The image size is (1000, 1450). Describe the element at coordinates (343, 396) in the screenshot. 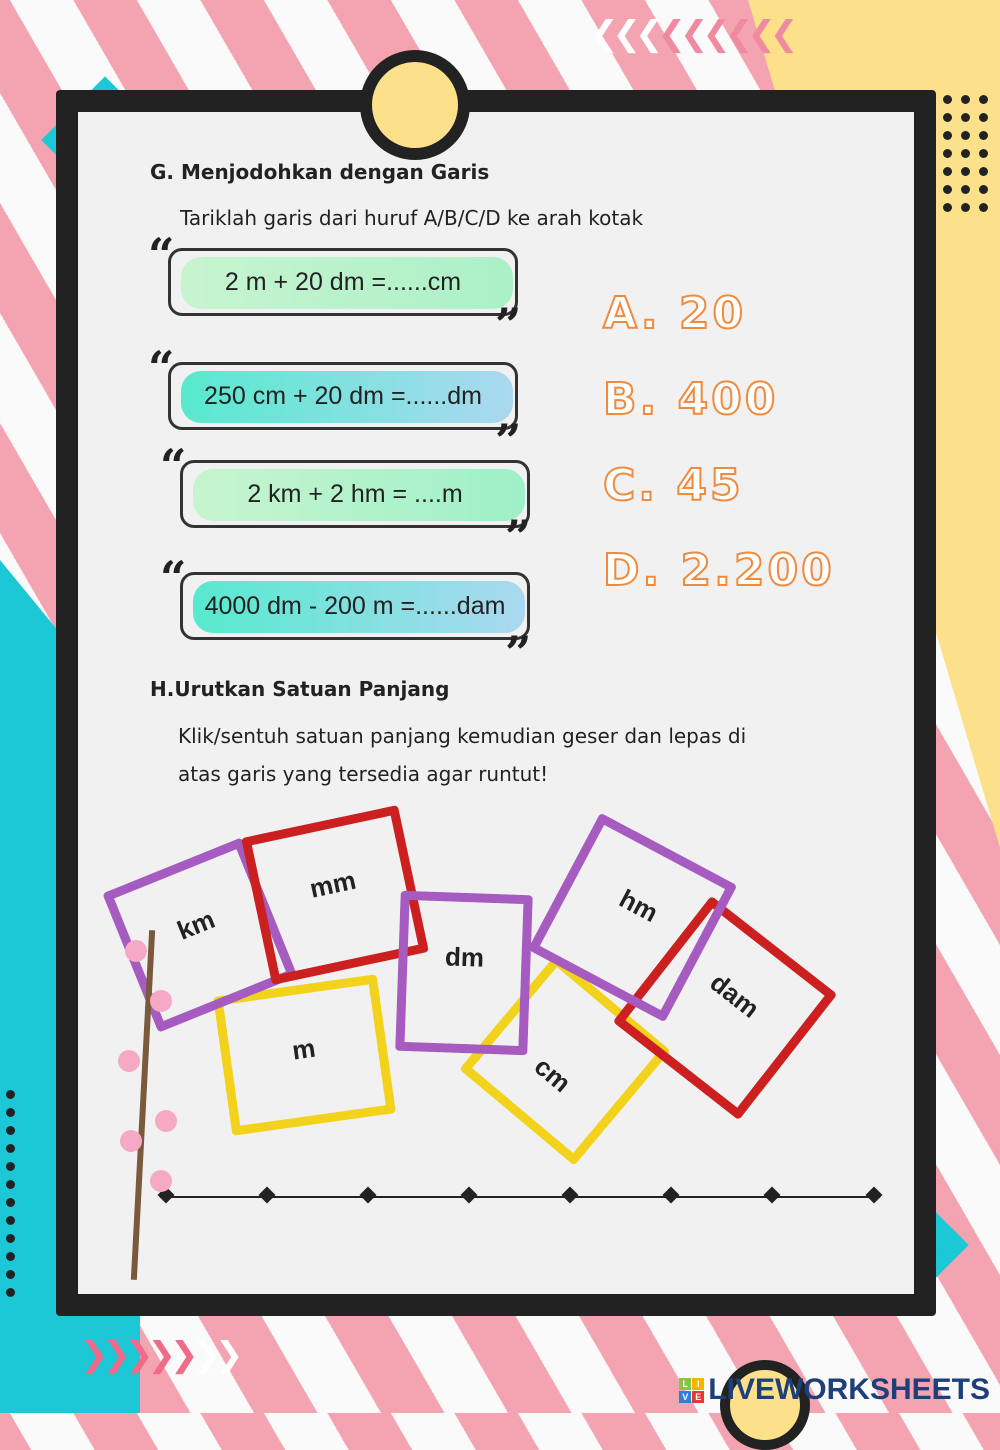

I see `question-box-2: 250 cm + 20 dm =......dm` at that location.